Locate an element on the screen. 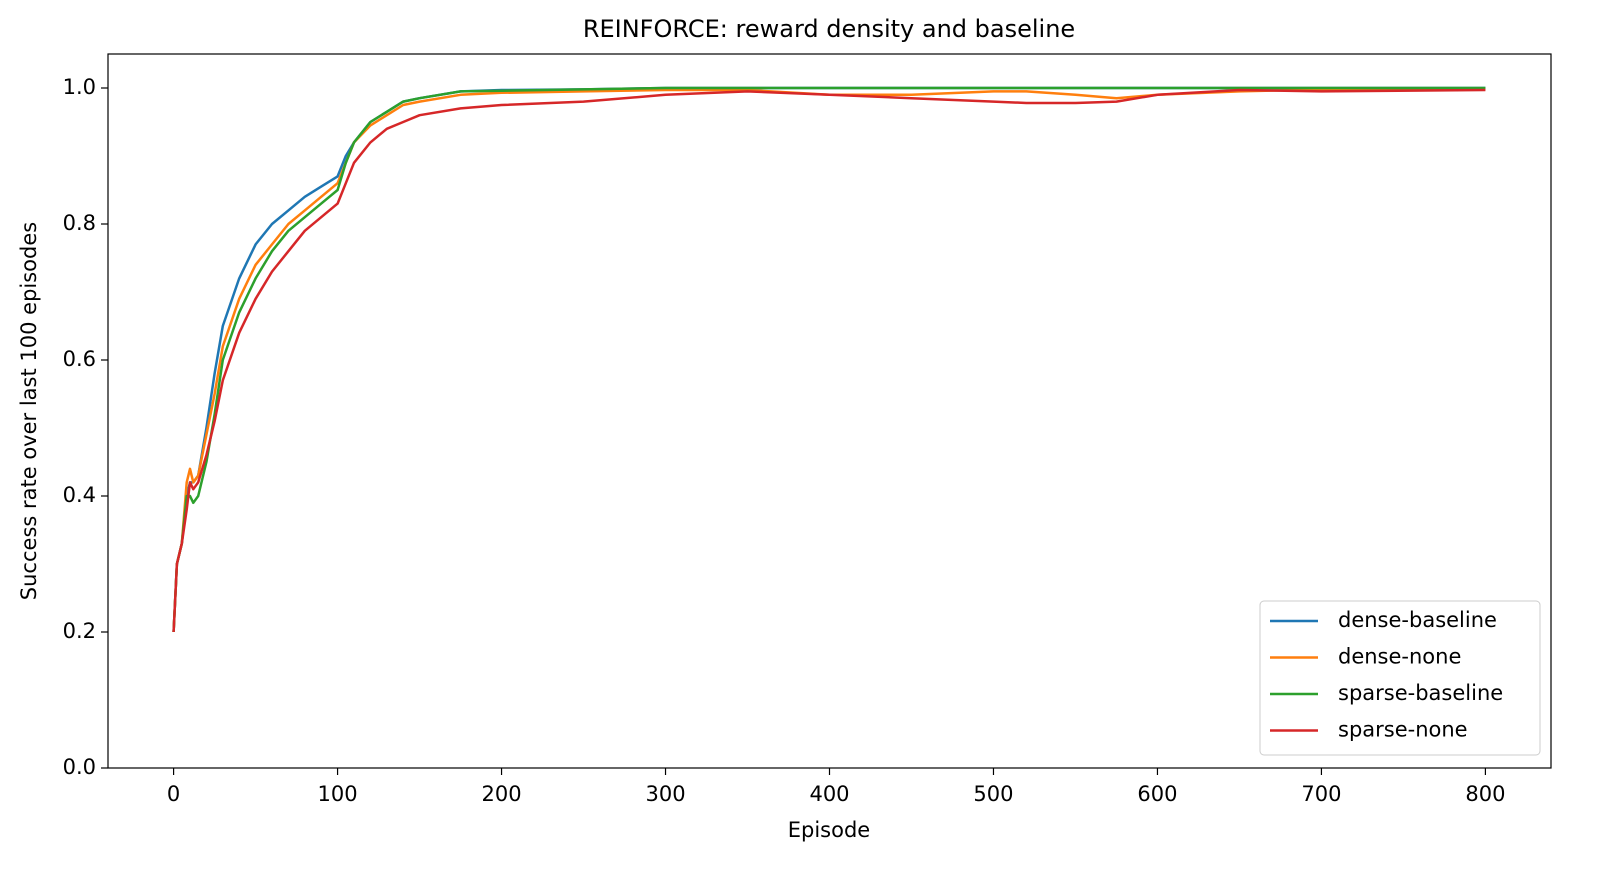  x-tick-label: 500 is located at coordinates (993, 794).